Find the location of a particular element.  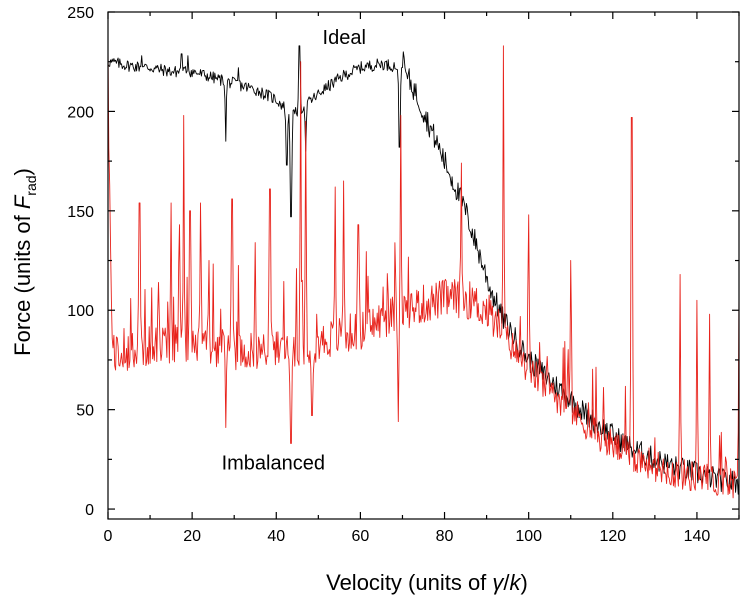

annotation-layer: Ideal Imbalanced is located at coordinates (294, 250).